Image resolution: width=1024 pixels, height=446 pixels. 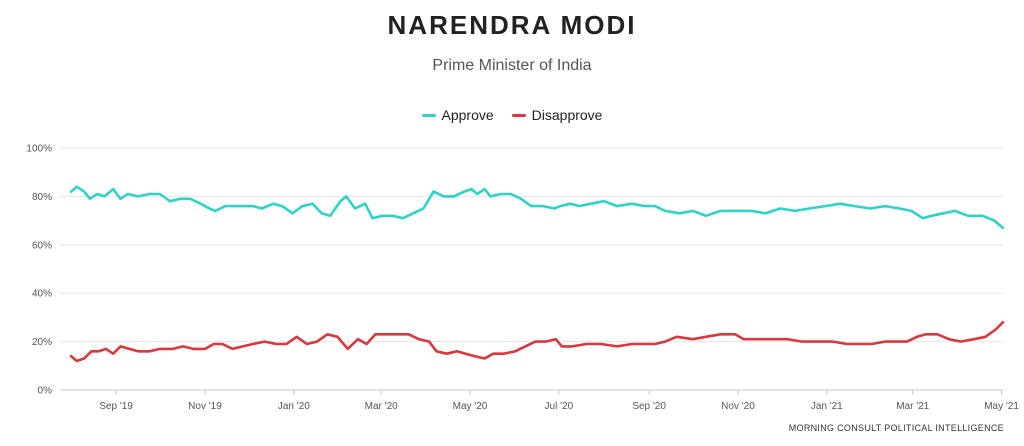 I want to click on y-tick-label: 20%, so click(x=42, y=342).